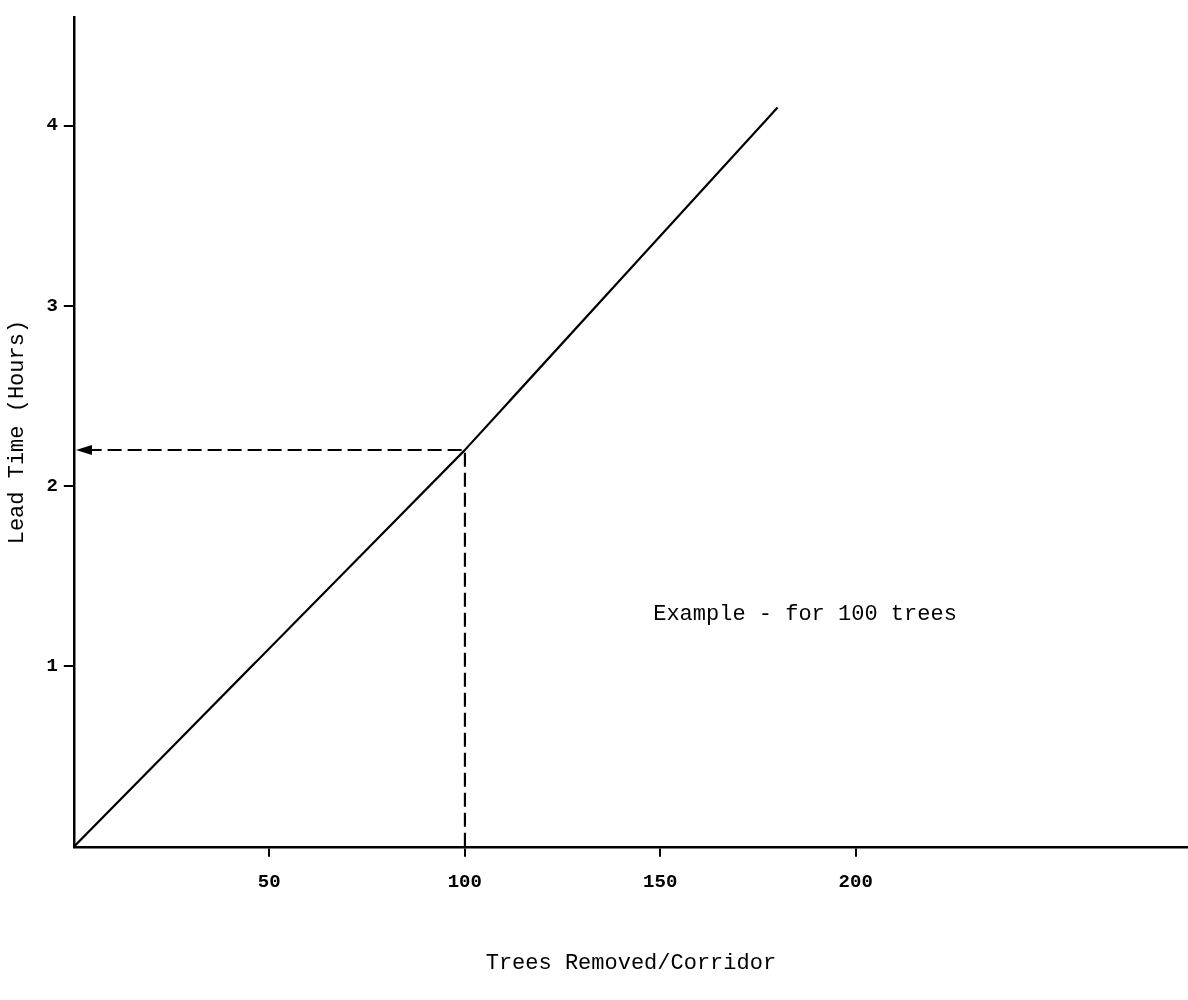 The height and width of the screenshot is (1000, 1188). I want to click on x-tick-label: 100, so click(464, 881).